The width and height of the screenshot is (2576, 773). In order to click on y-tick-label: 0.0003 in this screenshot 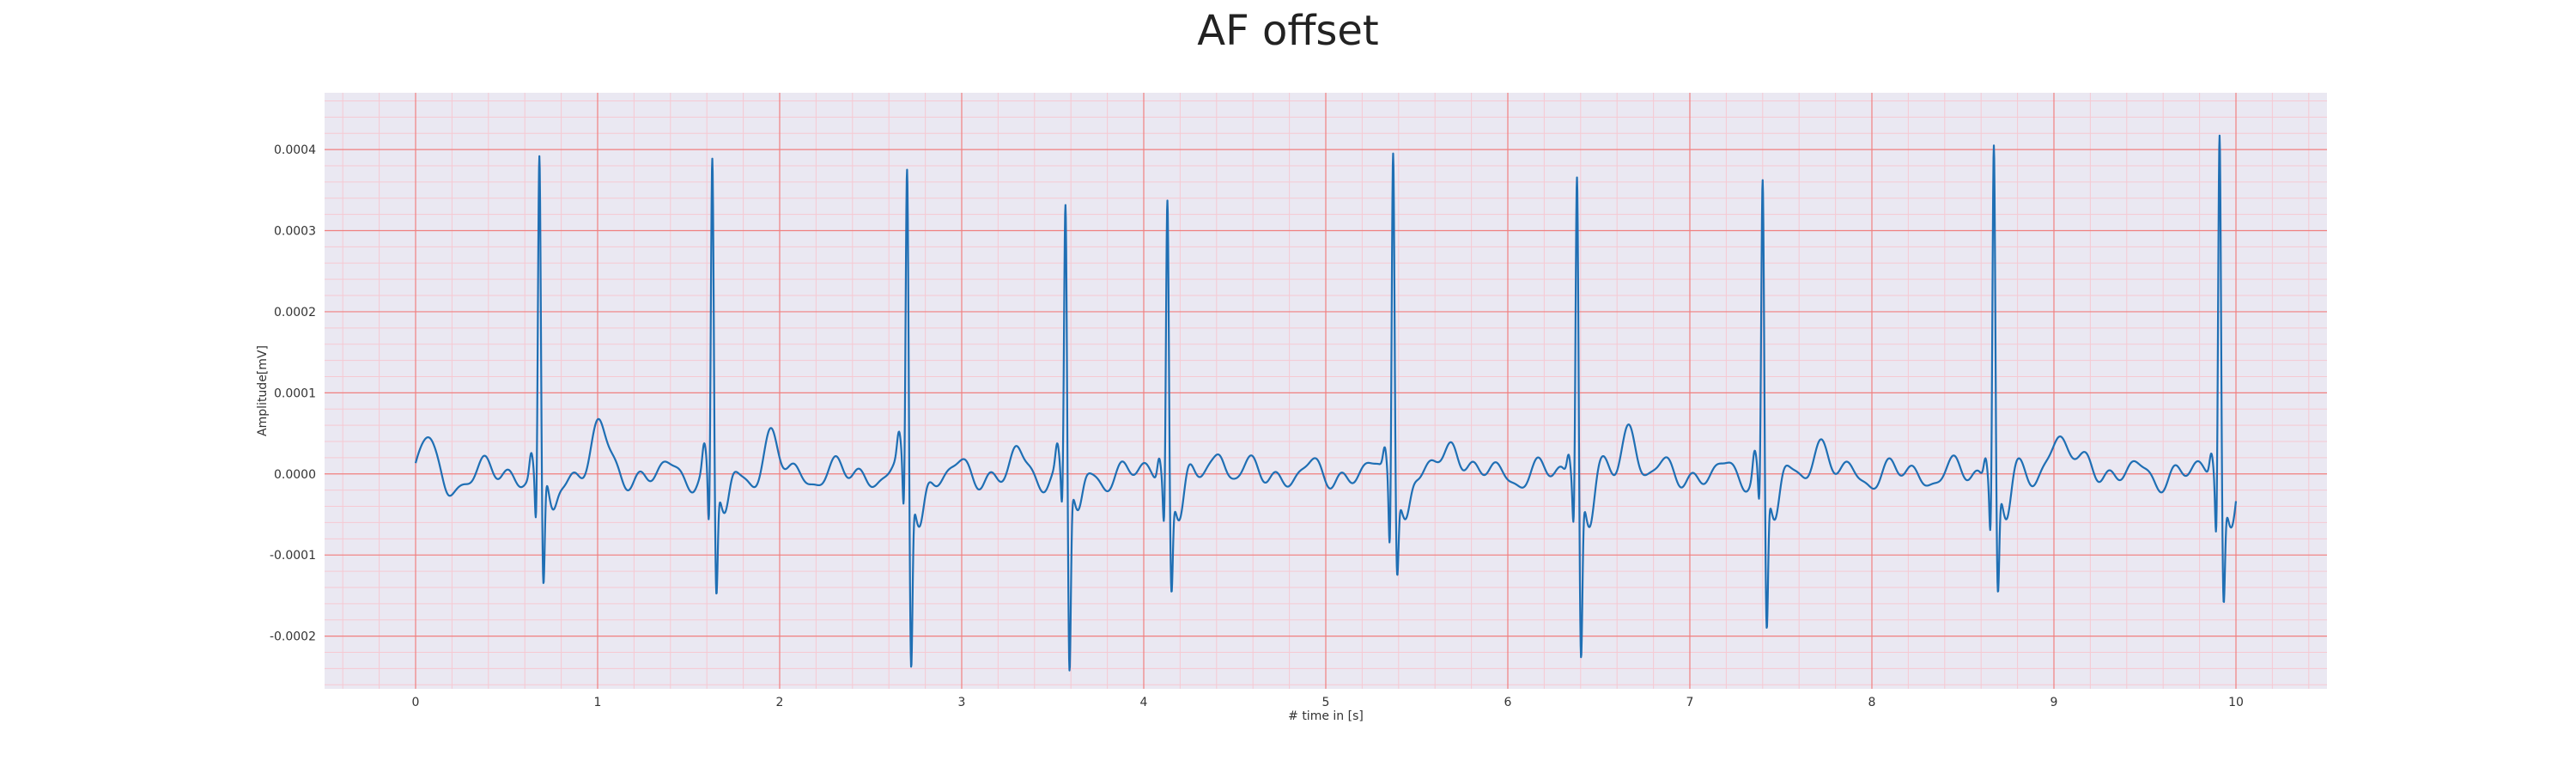, I will do `click(295, 232)`.